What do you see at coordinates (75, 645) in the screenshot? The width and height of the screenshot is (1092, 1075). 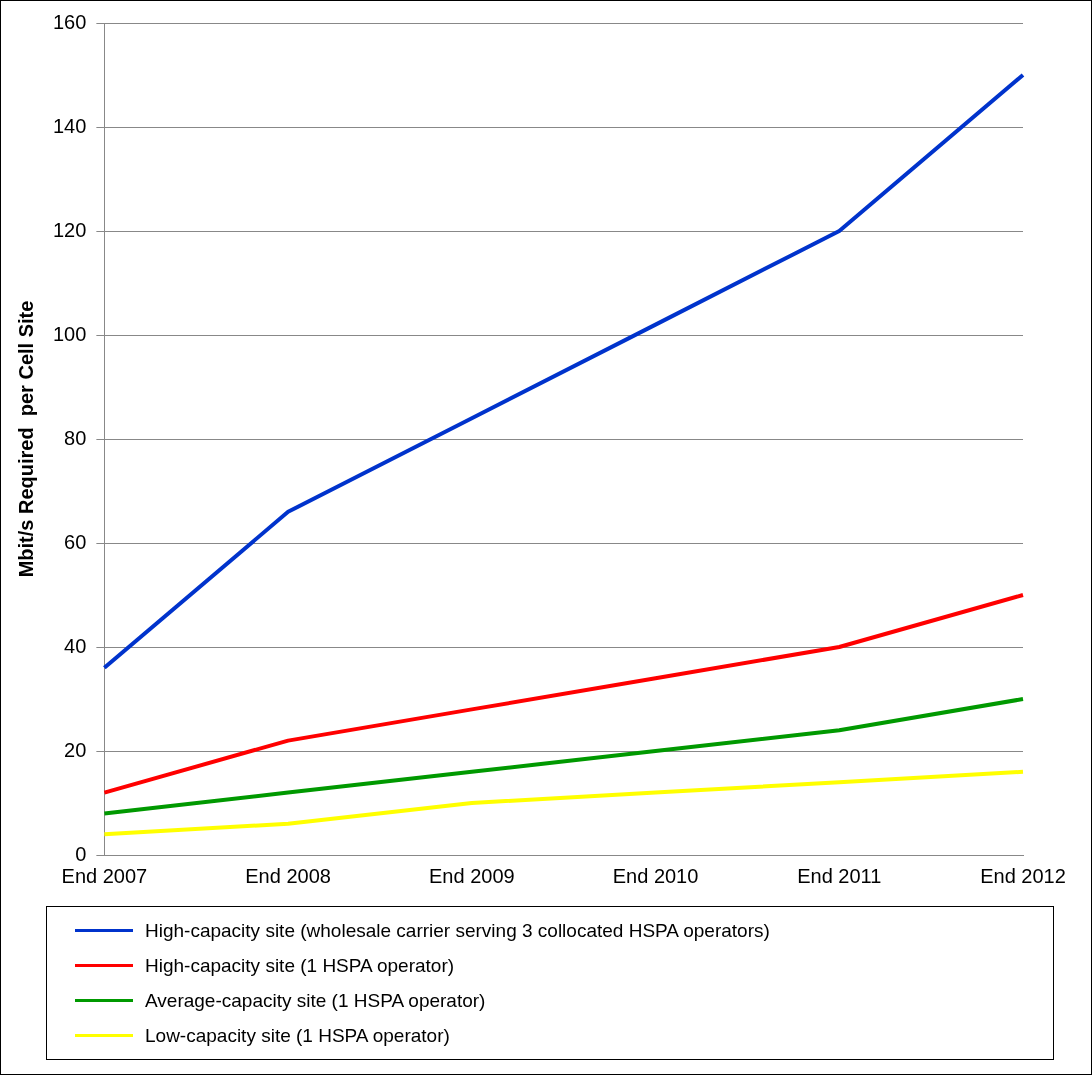 I see `y-tick-label: 40` at bounding box center [75, 645].